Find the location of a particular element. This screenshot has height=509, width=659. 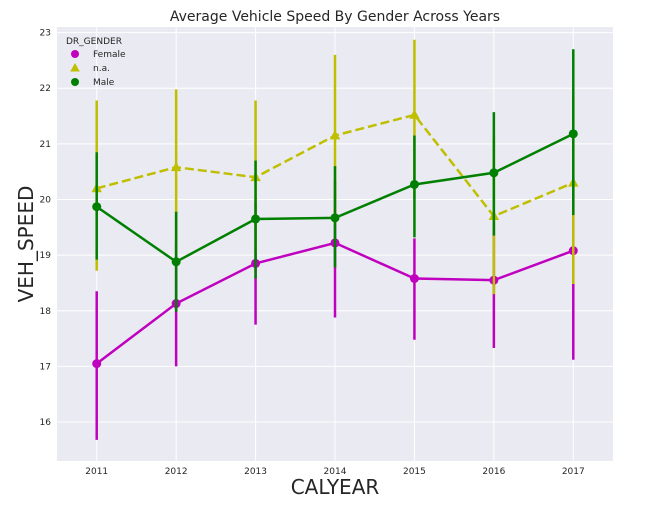

y-tick-label: 16 is located at coordinates (46, 423).